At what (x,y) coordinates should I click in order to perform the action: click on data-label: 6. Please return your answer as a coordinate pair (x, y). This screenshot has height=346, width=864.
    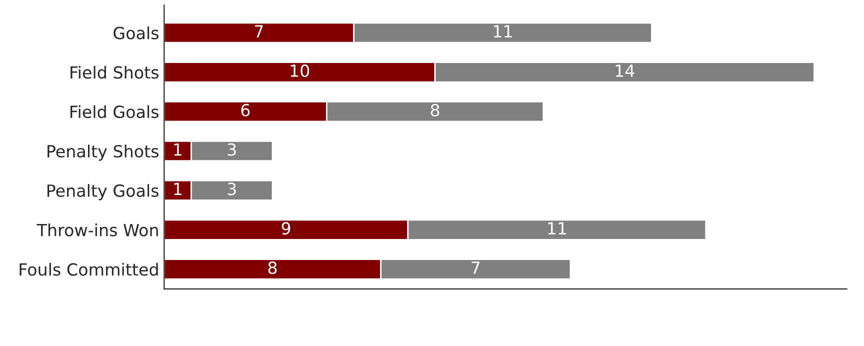
    Looking at the image, I should click on (245, 110).